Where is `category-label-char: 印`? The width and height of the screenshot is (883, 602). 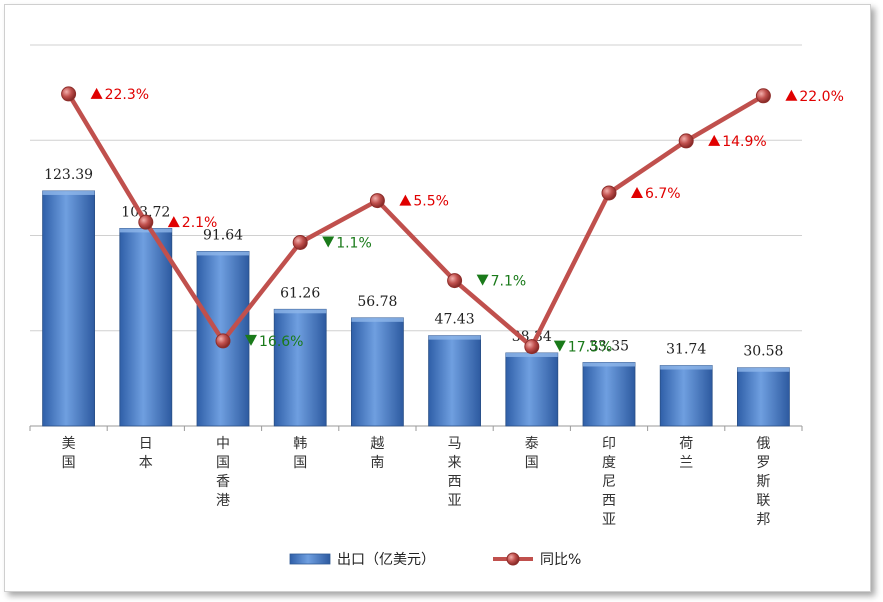 category-label-char: 印 is located at coordinates (609, 444).